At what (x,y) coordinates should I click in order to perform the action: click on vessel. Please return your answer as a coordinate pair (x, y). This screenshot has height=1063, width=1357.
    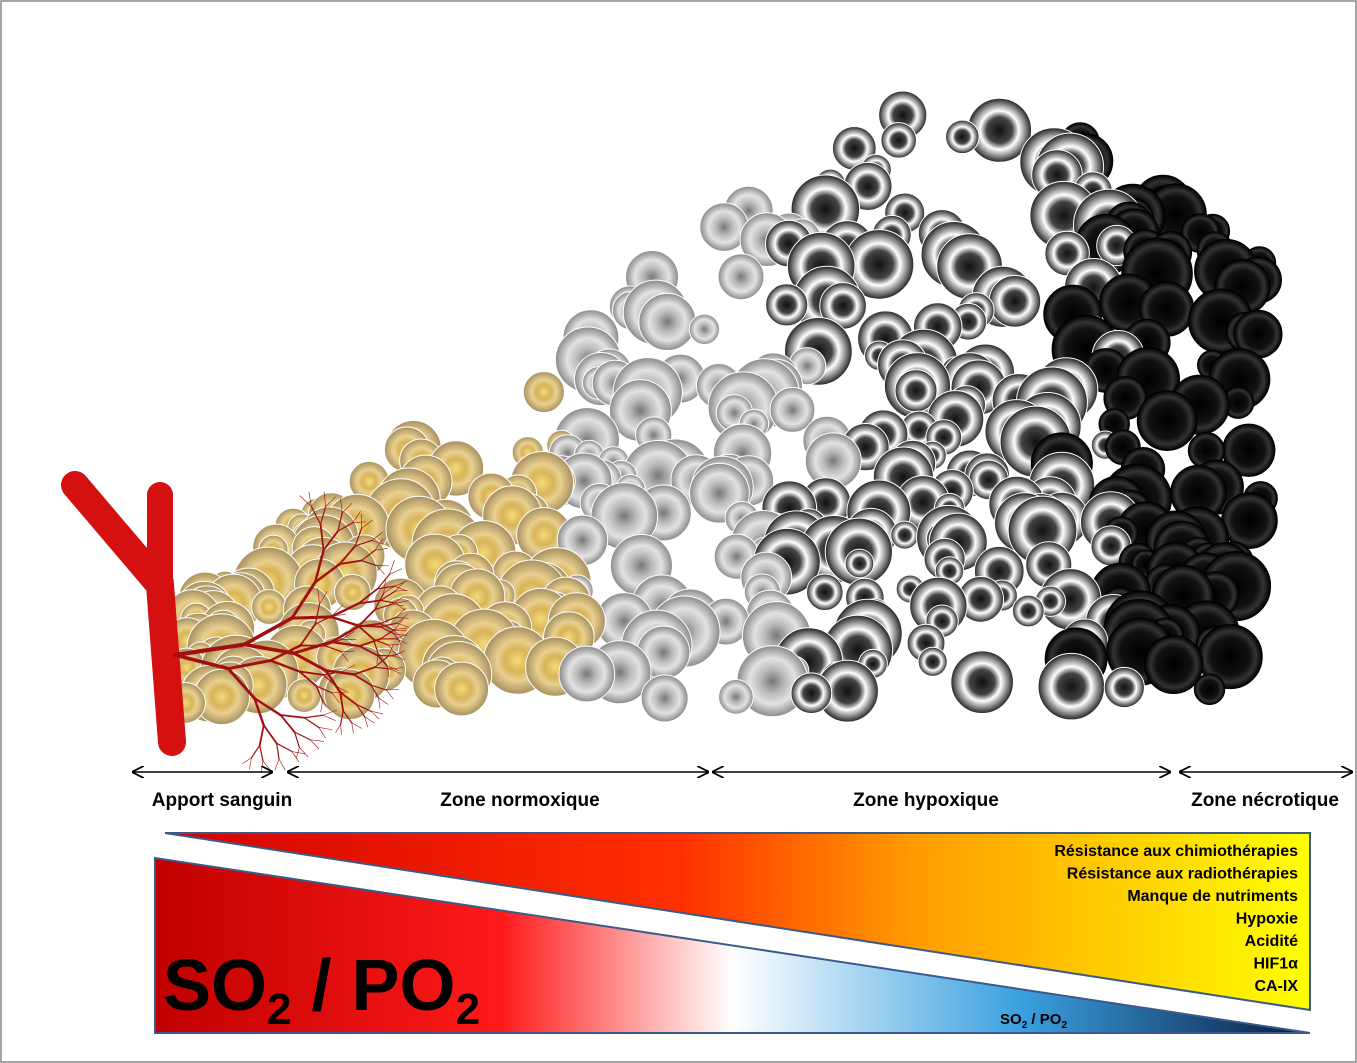
    Looking at the image, I should click on (235, 622).